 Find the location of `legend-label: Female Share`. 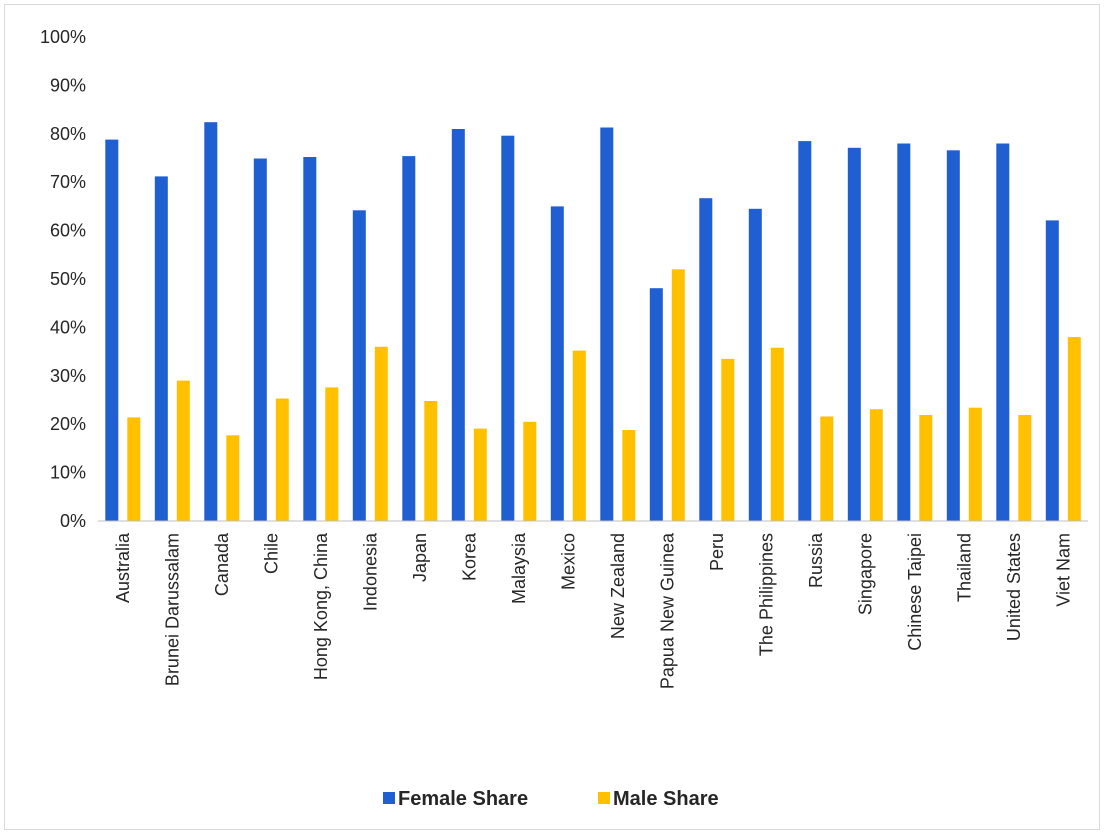

legend-label: Female Share is located at coordinates (463, 799).